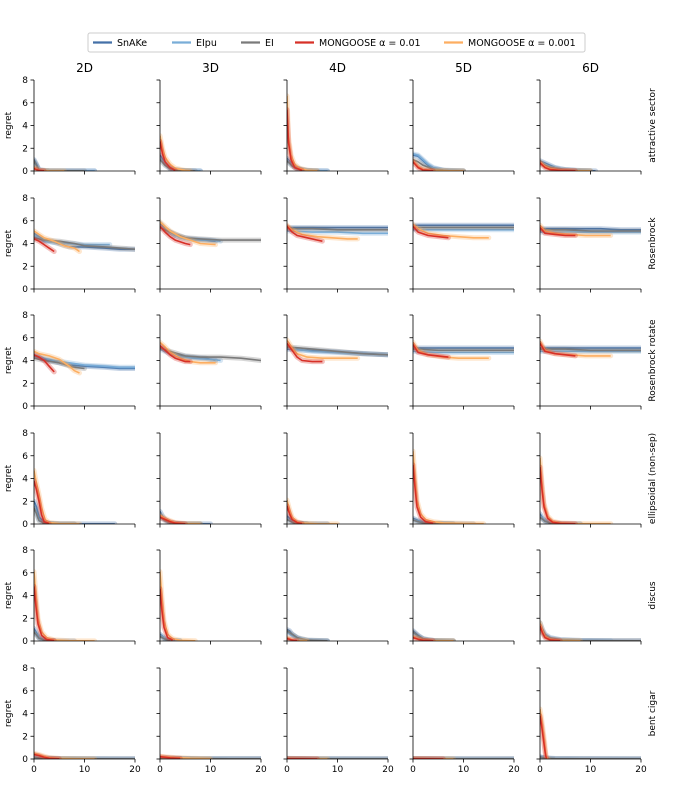 This screenshot has height=800, width=675. What do you see at coordinates (210, 68) in the screenshot?
I see `column-title: 3D` at bounding box center [210, 68].